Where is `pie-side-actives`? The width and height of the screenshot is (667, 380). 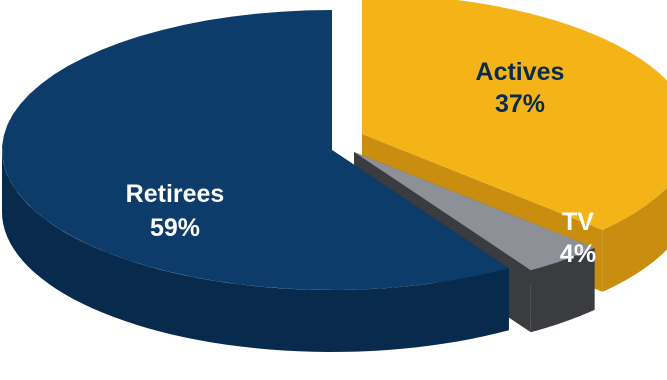
pie-side-actives is located at coordinates (634, 239).